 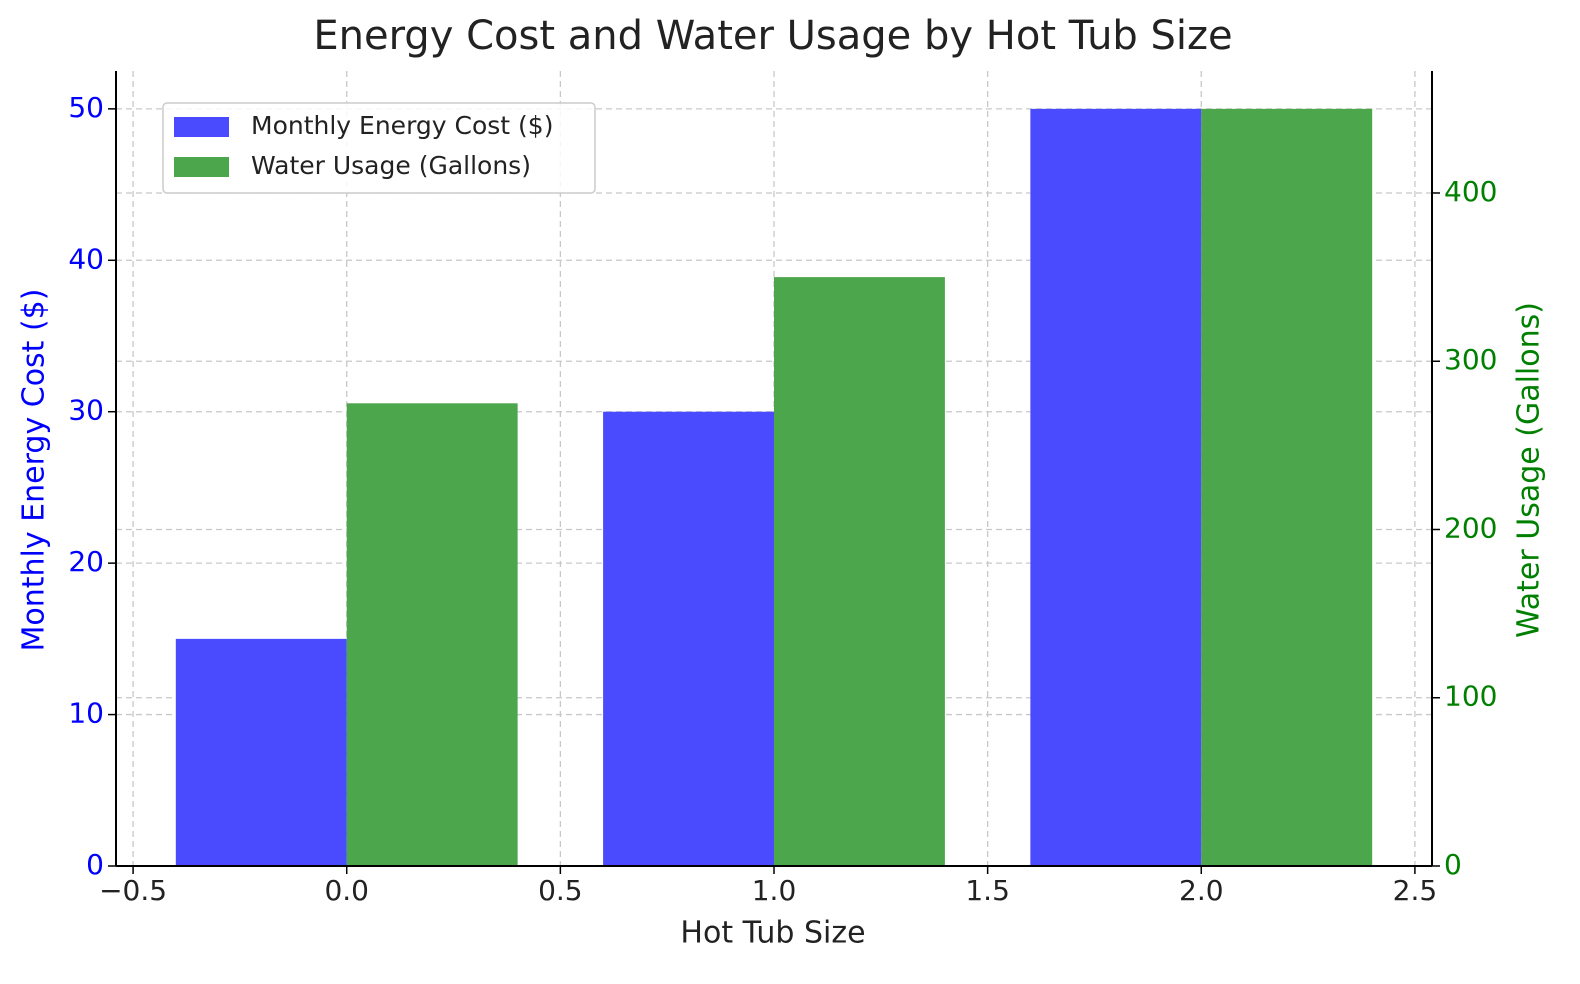 What do you see at coordinates (133, 890) in the screenshot?
I see `x-tick-label: −0.5` at bounding box center [133, 890].